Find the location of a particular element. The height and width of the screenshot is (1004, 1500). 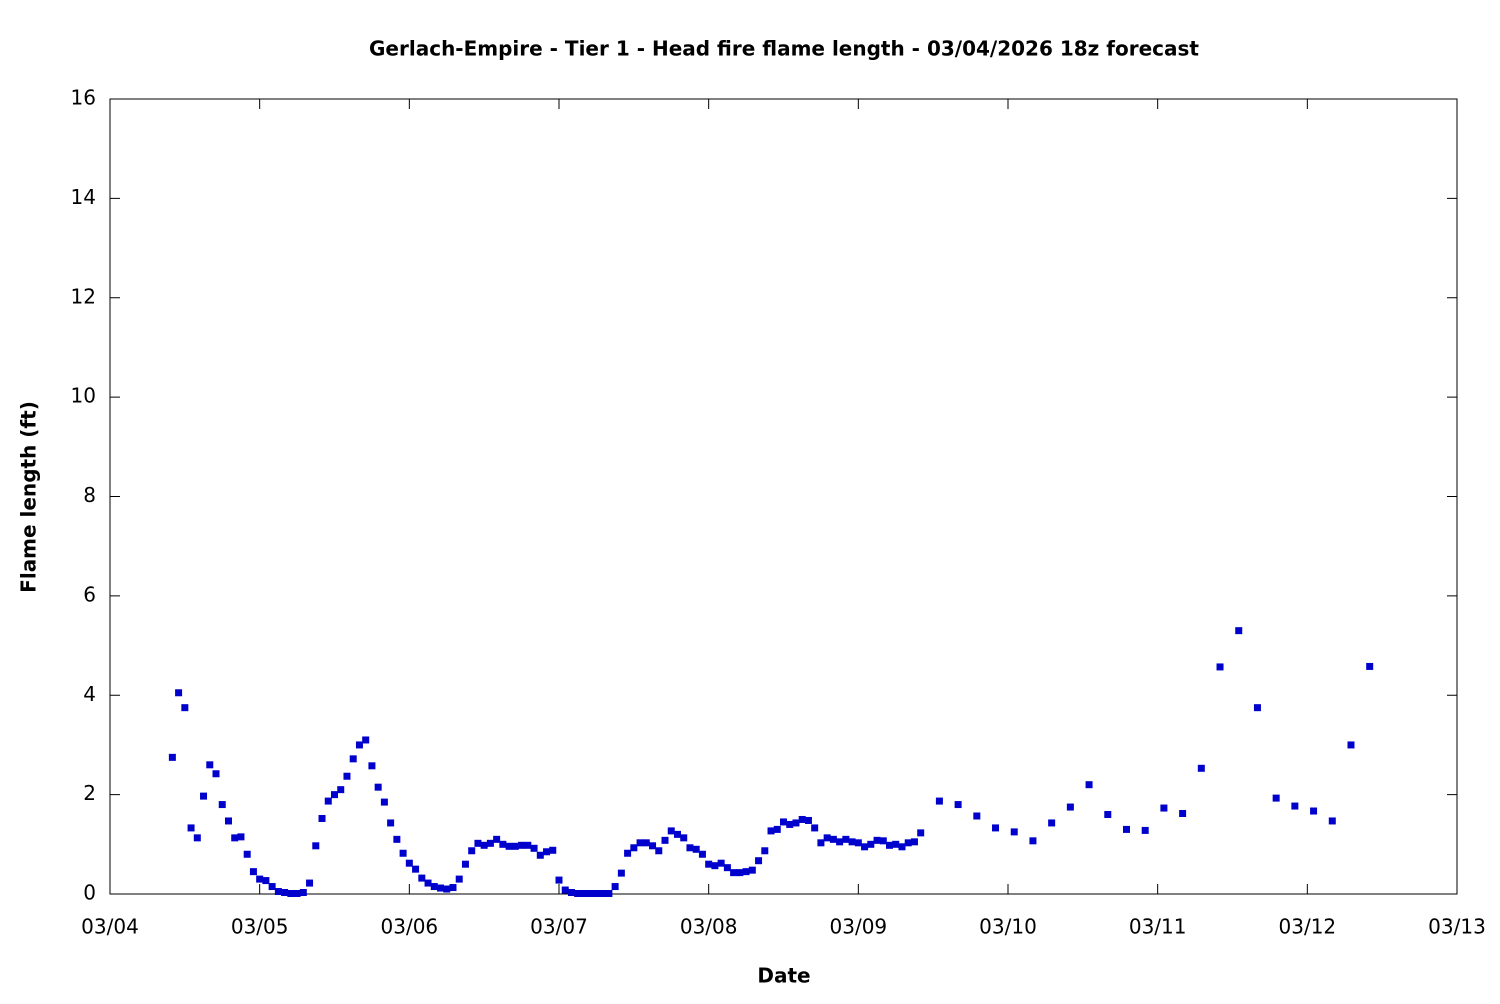

y-tick-label: 12 is located at coordinates (83, 296).